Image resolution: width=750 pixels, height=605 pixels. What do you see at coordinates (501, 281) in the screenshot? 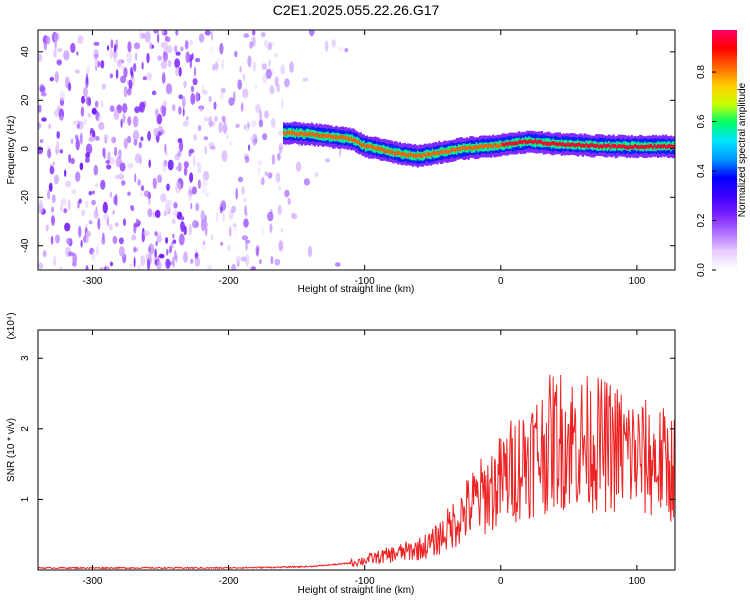
I see `spectrogram-x-tick-label: 0` at bounding box center [501, 281].